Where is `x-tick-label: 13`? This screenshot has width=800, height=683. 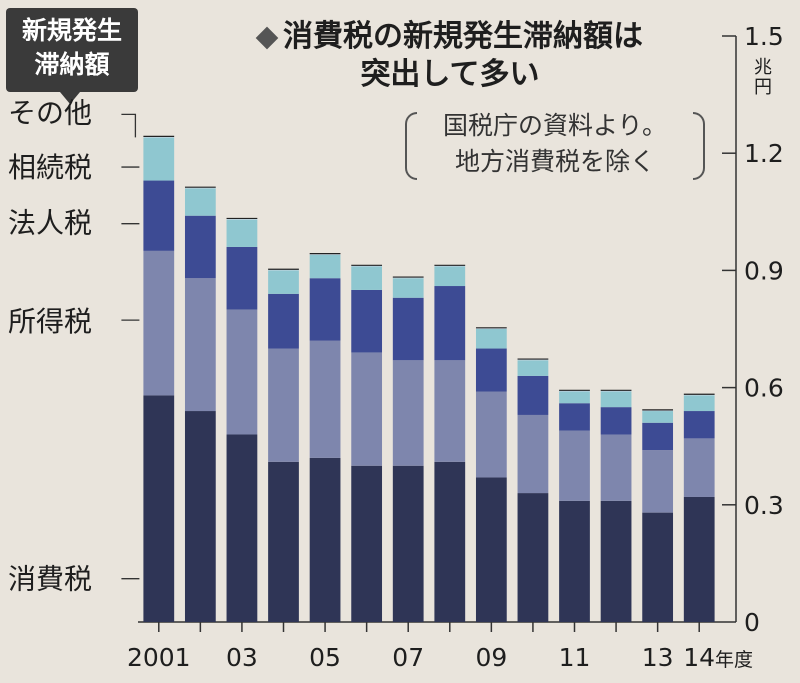
x-tick-label: 13 is located at coordinates (658, 657).